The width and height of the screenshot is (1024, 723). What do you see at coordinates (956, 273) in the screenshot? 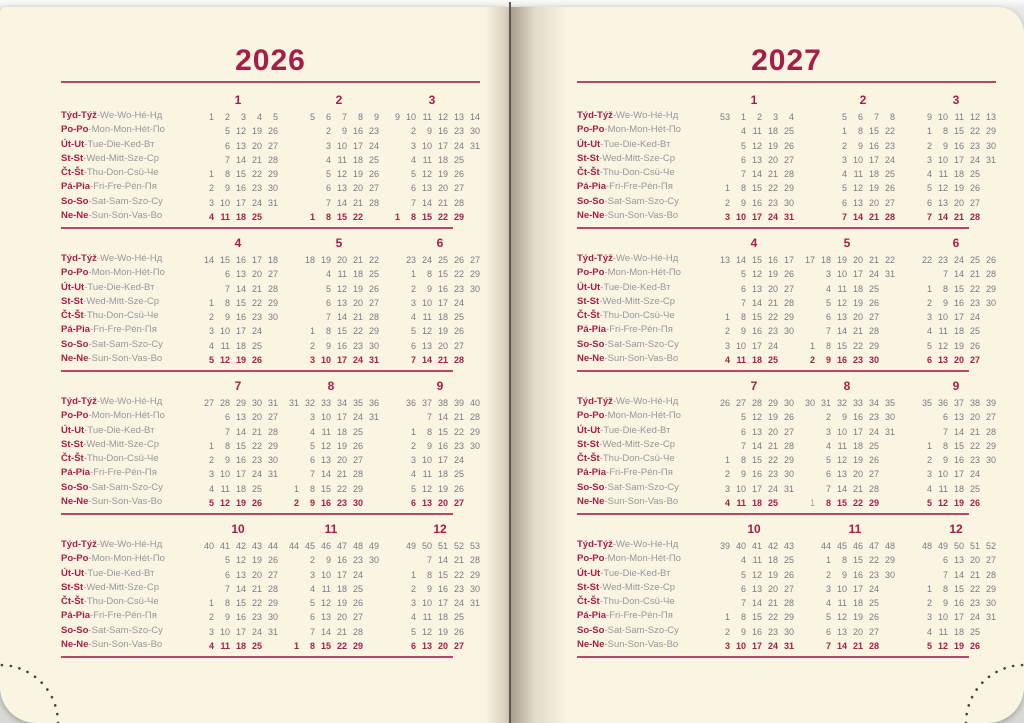
I see `row-monday: 7 14 21 28` at bounding box center [956, 273].